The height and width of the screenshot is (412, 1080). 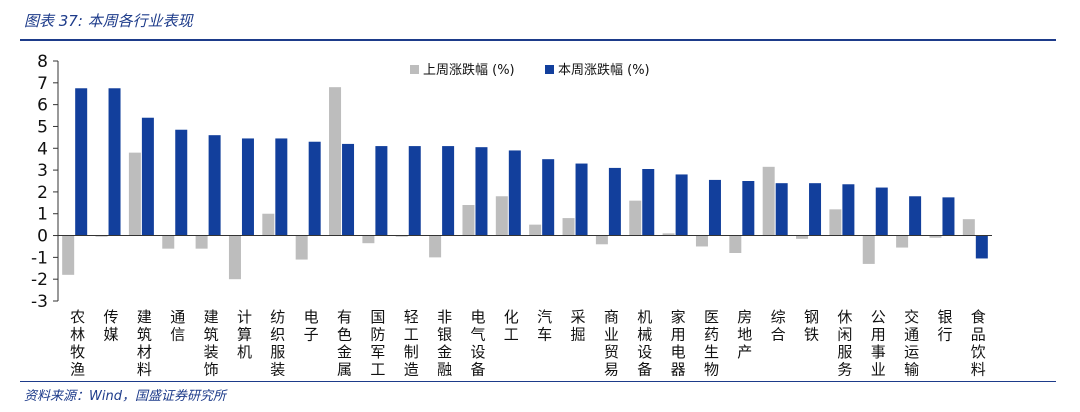 What do you see at coordinates (744, 334) in the screenshot?
I see `x-tick-label: 房地产` at bounding box center [744, 334].